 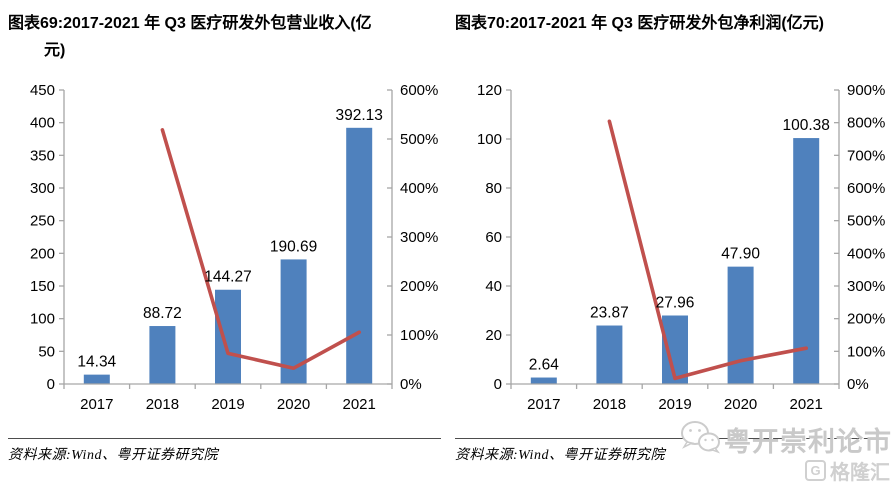 I want to click on wechat-watermark: 粤开崇利论市, so click(x=785, y=439).